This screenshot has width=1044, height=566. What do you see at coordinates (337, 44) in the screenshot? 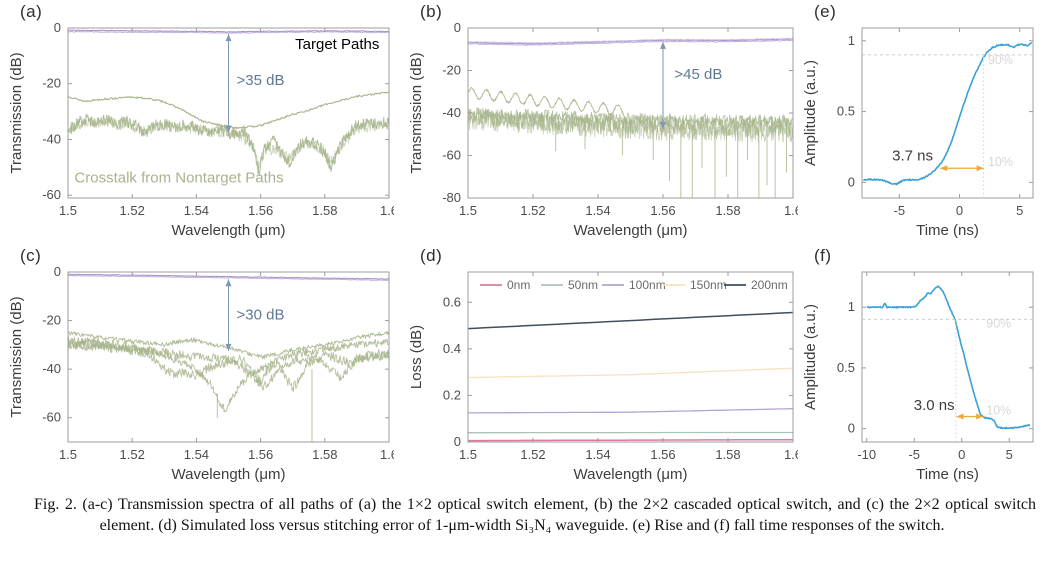
I see `annotation-text: Target Paths` at bounding box center [337, 44].